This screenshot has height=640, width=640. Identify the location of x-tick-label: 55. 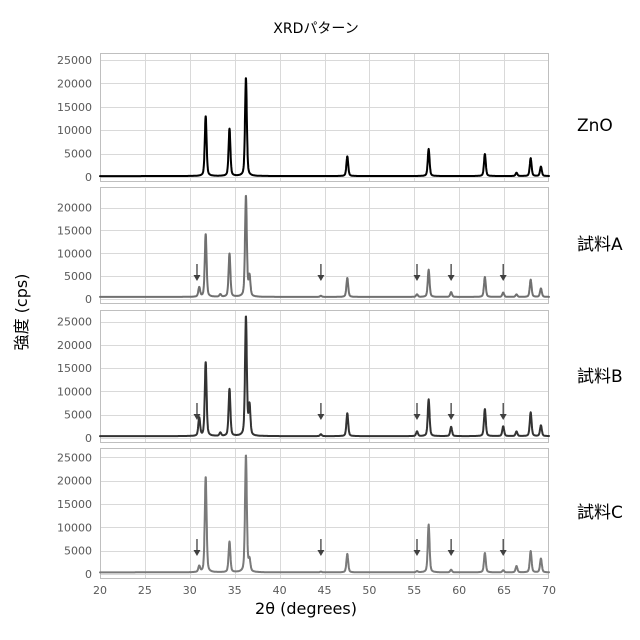
(414, 590).